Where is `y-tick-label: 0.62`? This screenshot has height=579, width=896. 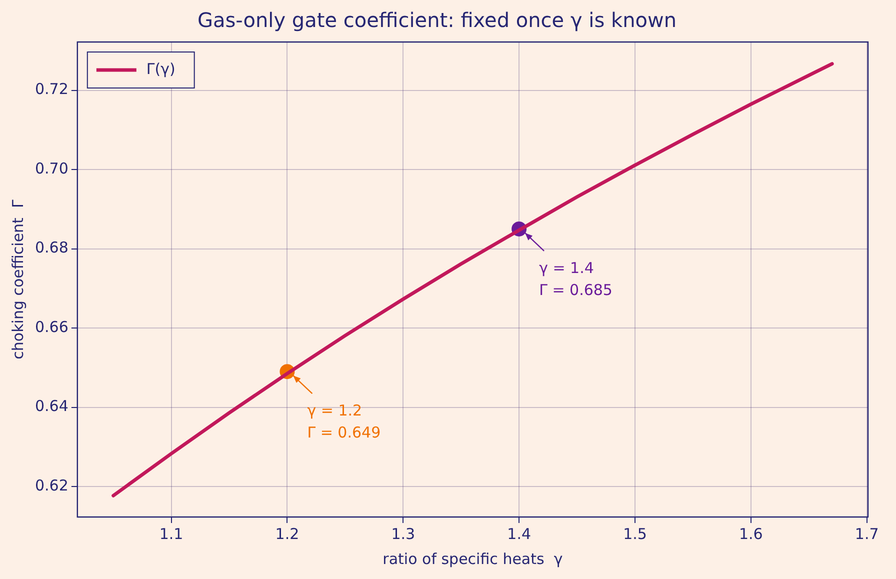 y-tick-label: 0.62 is located at coordinates (51, 485).